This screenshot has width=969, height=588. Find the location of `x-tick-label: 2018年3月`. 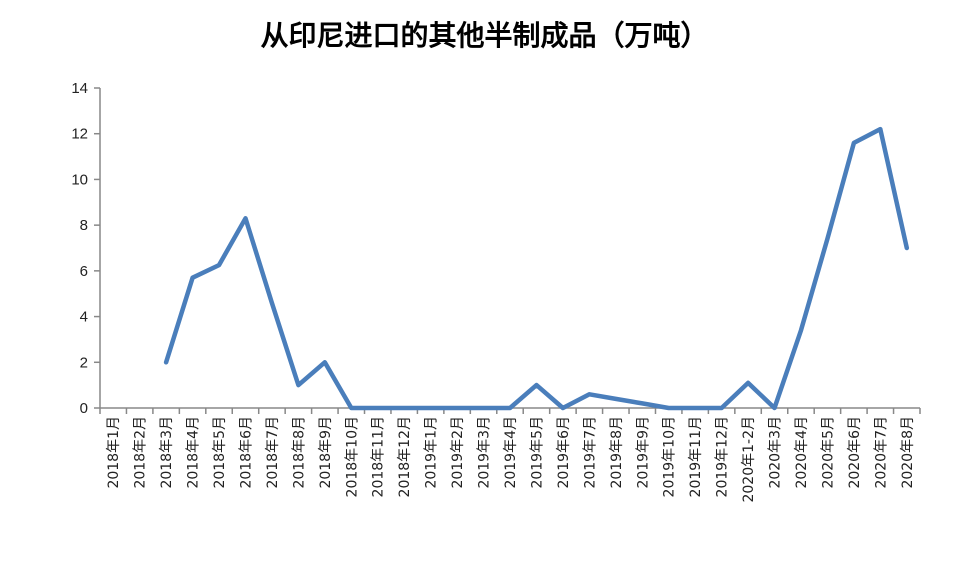

x-tick-label: 2018年3月 is located at coordinates (167, 452).